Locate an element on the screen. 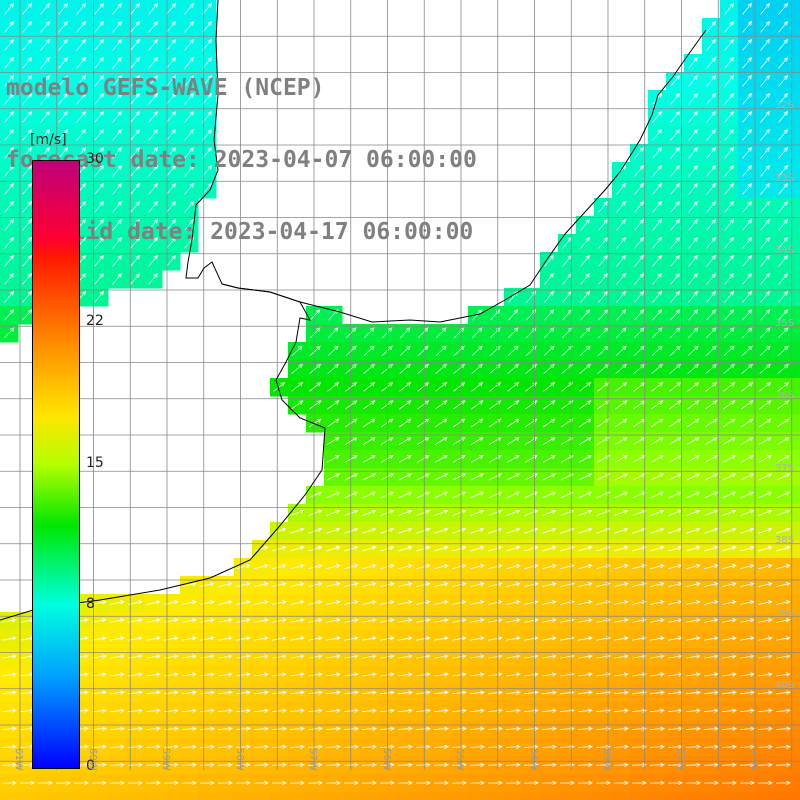  longitude-label: 59W is located at coordinates (165, 759).